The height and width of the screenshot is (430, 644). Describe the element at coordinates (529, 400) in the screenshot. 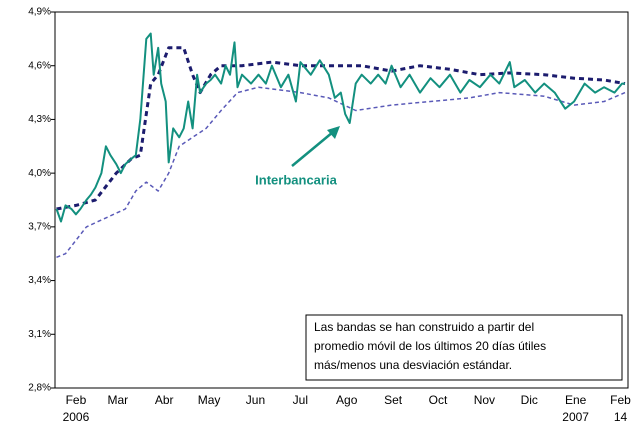

I see `x-tick-label: Dic` at that location.